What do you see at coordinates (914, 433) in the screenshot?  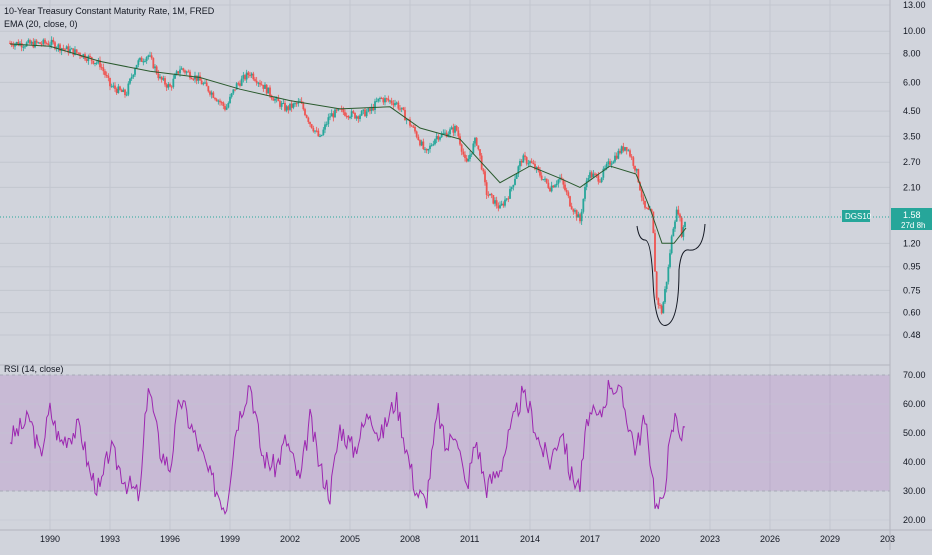 I see `rsi-tick-label: 50.00` at bounding box center [914, 433].